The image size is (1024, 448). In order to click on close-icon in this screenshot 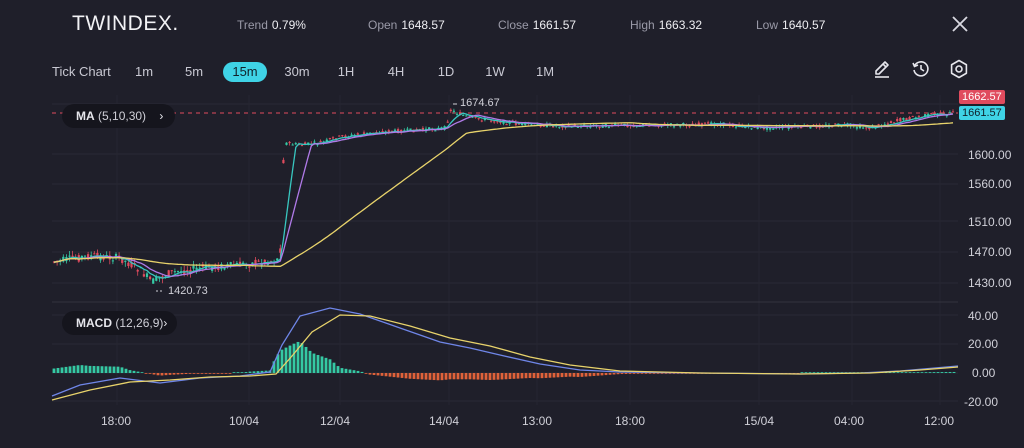, I will do `click(960, 24)`.